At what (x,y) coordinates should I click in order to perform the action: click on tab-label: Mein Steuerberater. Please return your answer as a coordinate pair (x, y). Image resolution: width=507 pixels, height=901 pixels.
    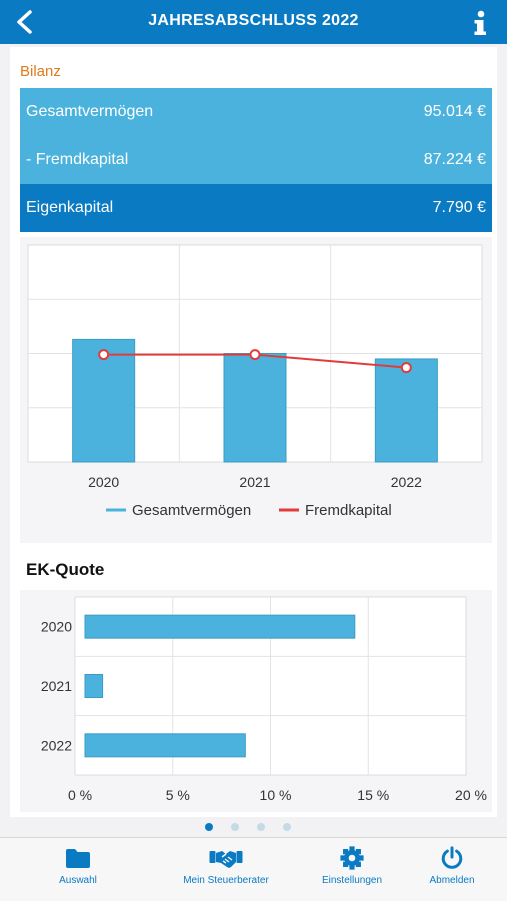
    Looking at the image, I should click on (226, 880).